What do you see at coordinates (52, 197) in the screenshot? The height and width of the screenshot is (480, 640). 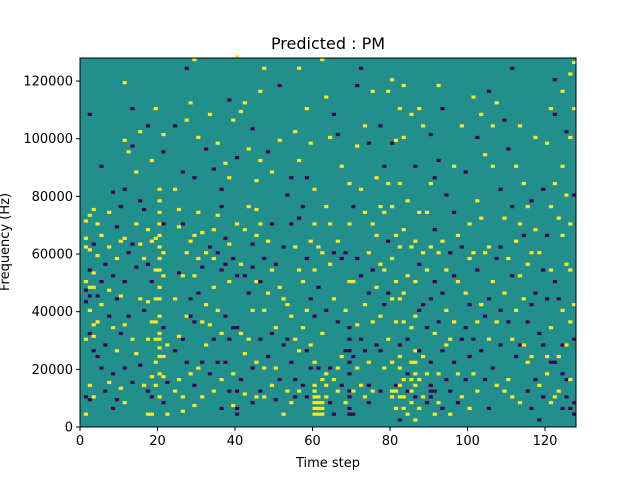 I see `y-tick-label: 80000` at bounding box center [52, 197].